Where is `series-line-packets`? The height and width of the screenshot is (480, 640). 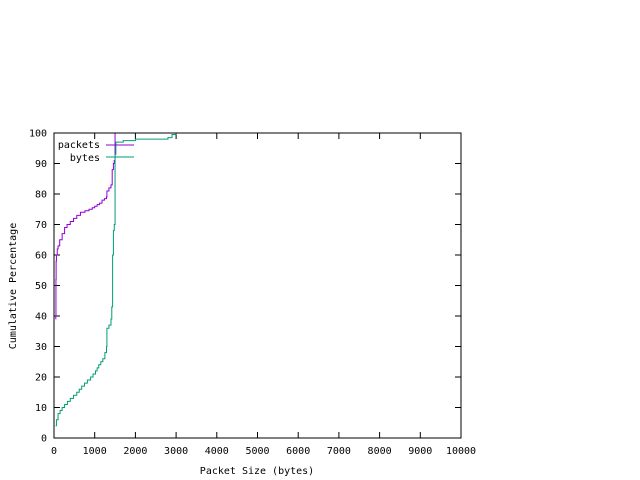 series-line-packets is located at coordinates (116, 226).